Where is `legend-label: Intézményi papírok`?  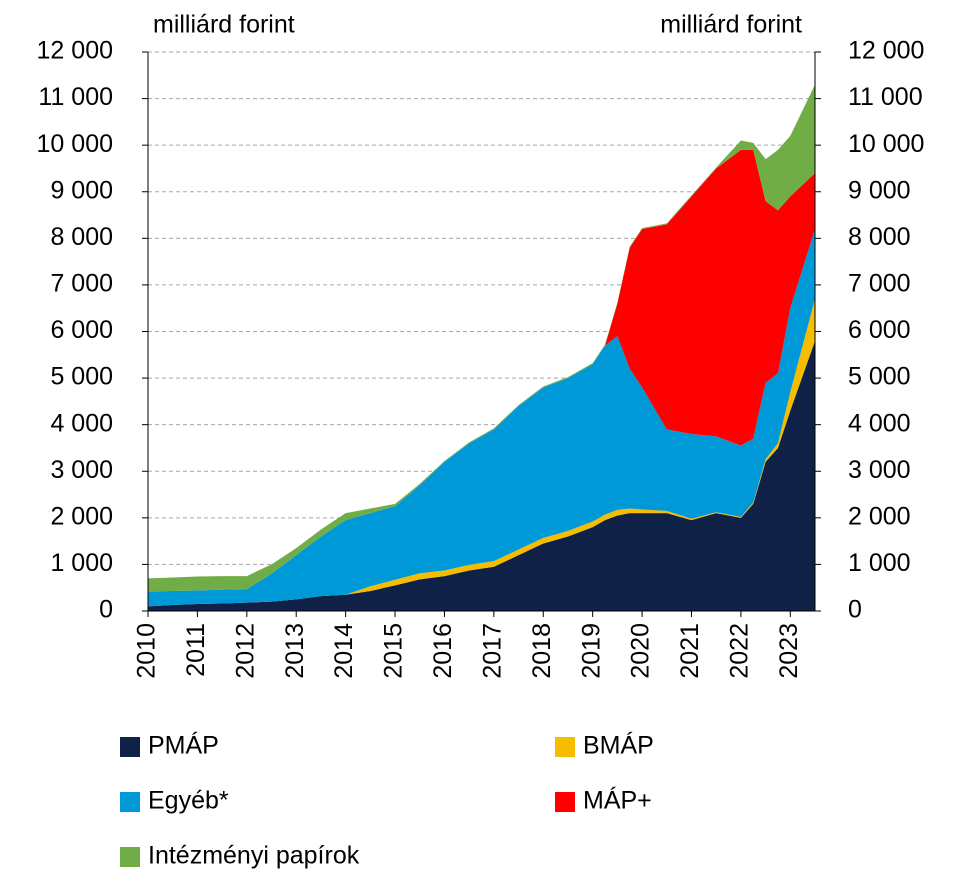
legend-label: Intézményi papírok is located at coordinates (254, 856).